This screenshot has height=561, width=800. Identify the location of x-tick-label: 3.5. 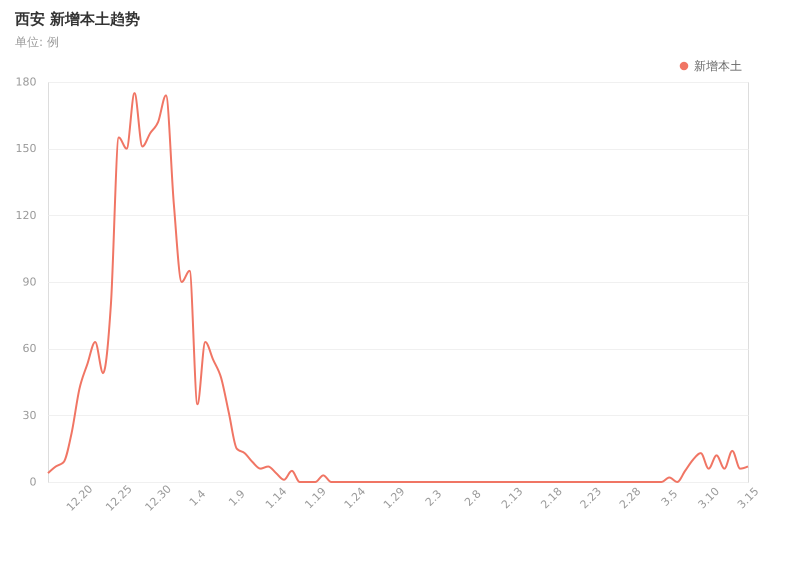
(669, 498).